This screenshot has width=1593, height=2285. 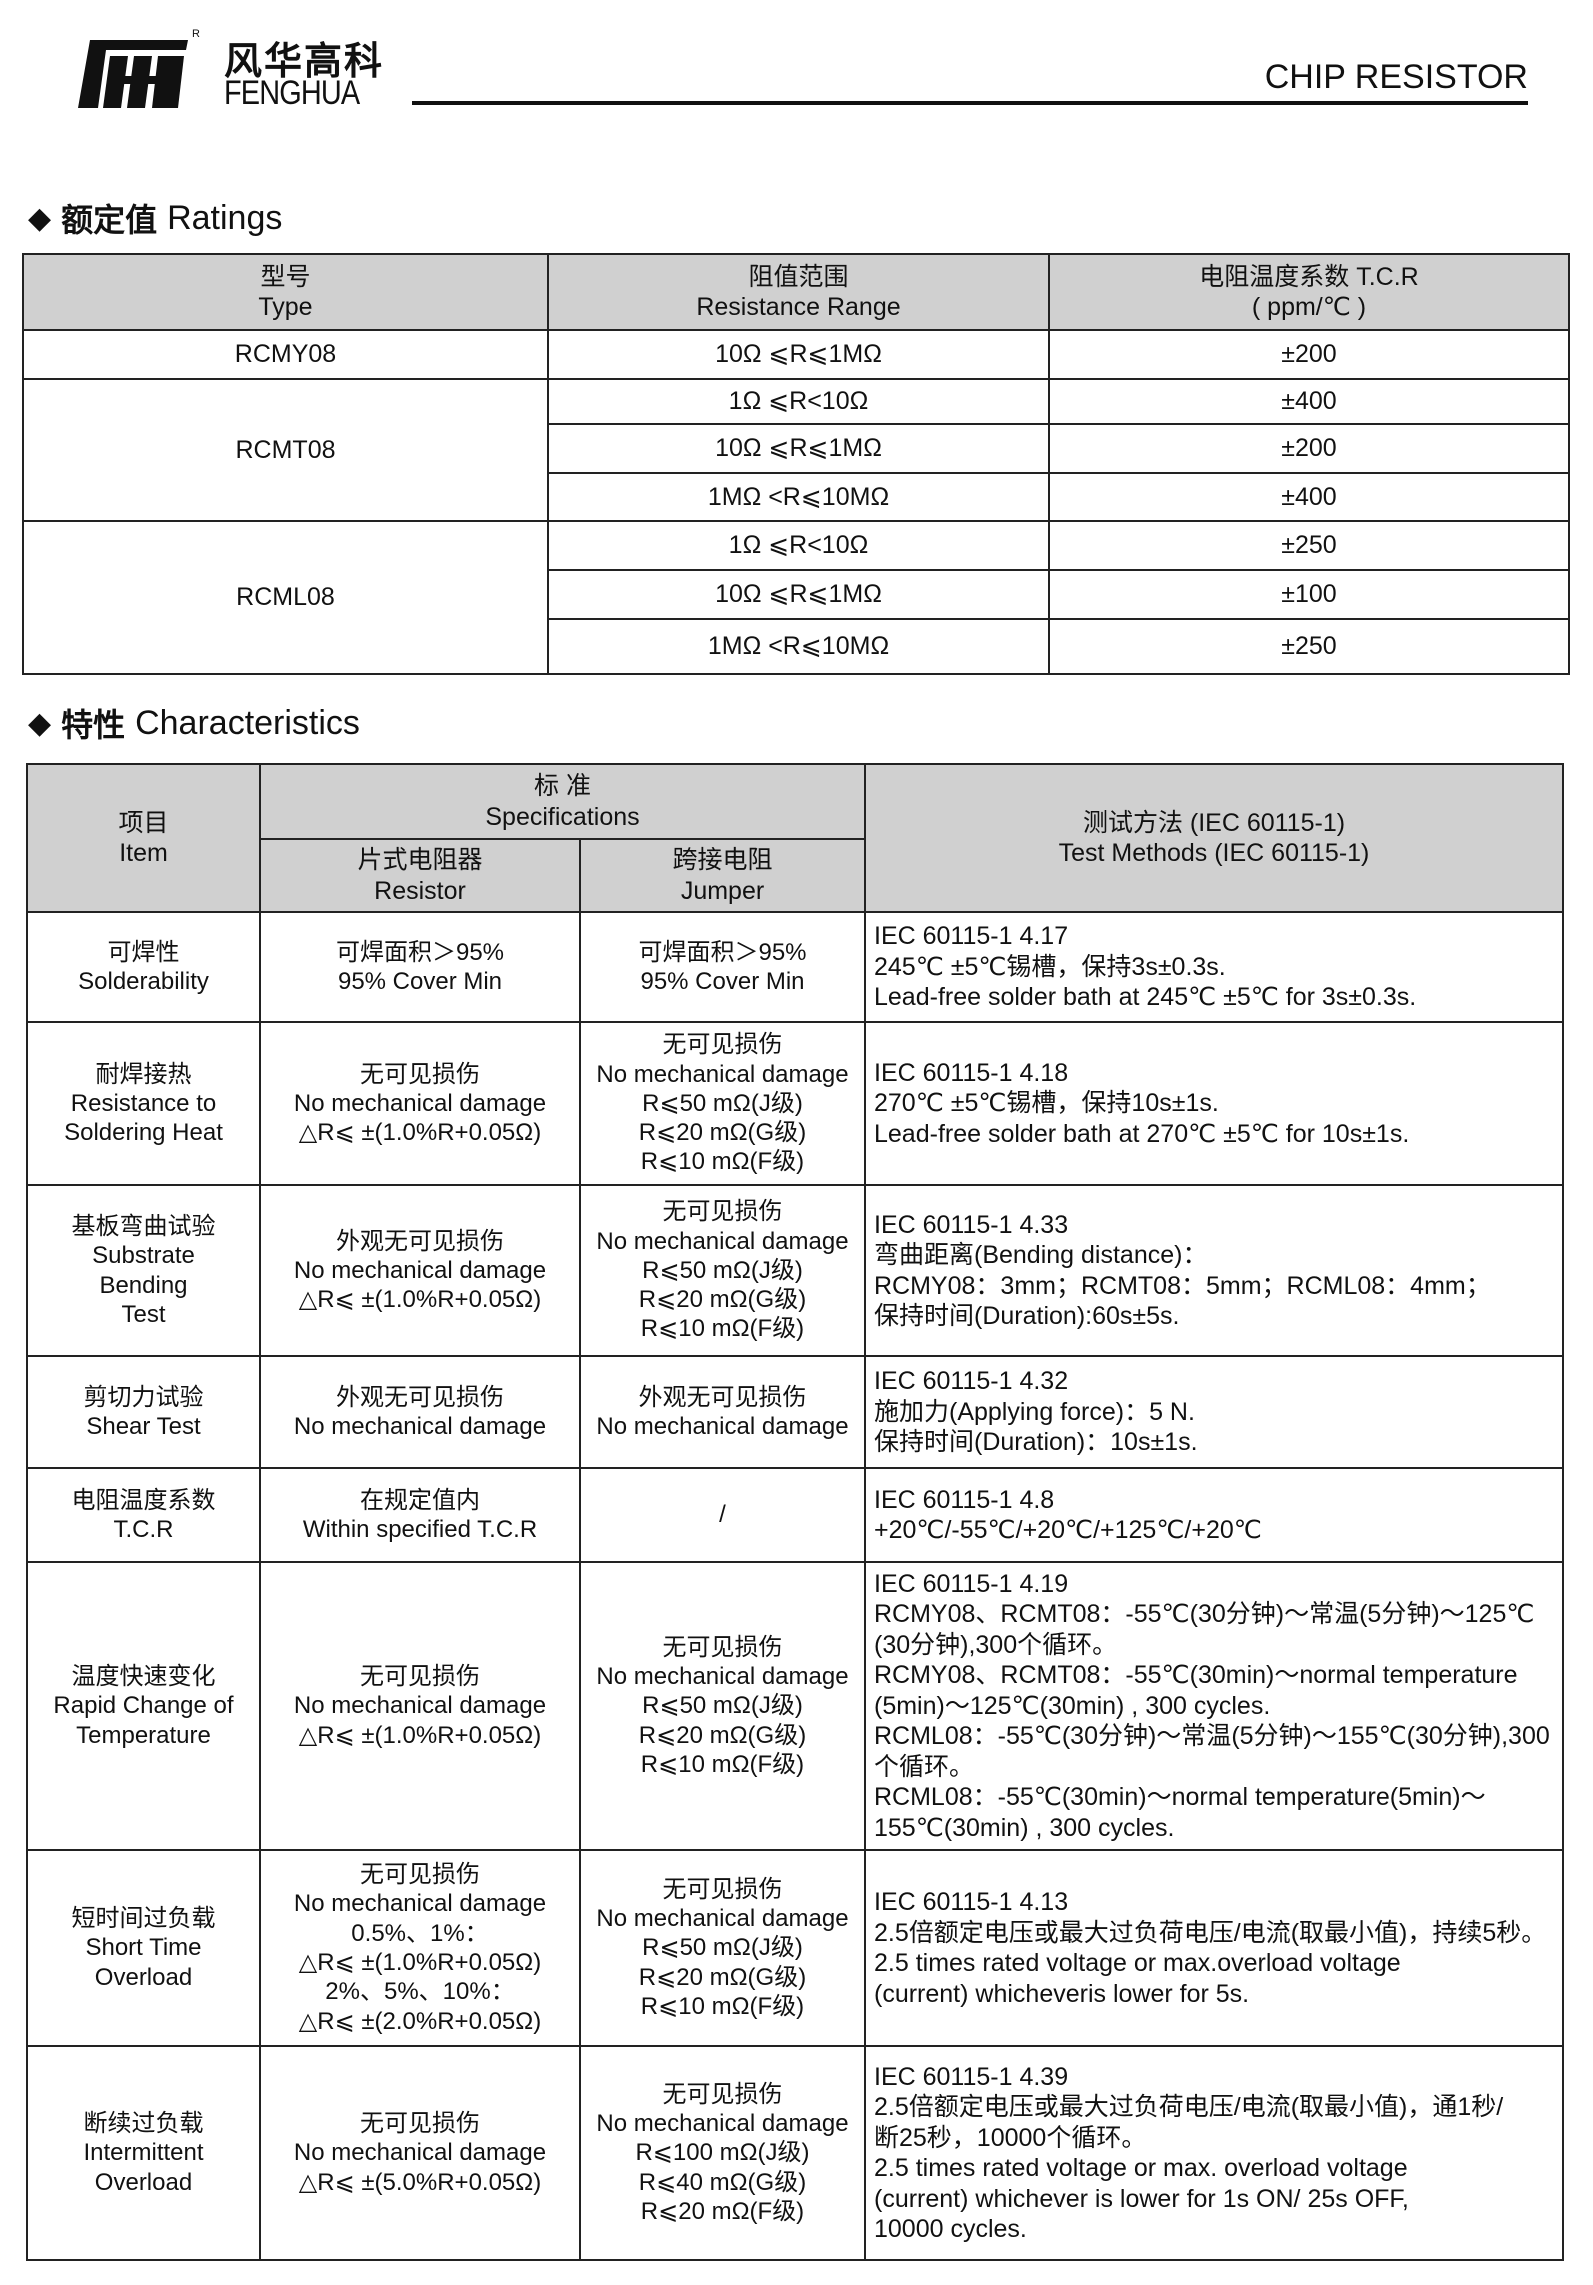 What do you see at coordinates (143, 1226) in the screenshot?
I see `item-cell-line: 基板弯曲试验` at bounding box center [143, 1226].